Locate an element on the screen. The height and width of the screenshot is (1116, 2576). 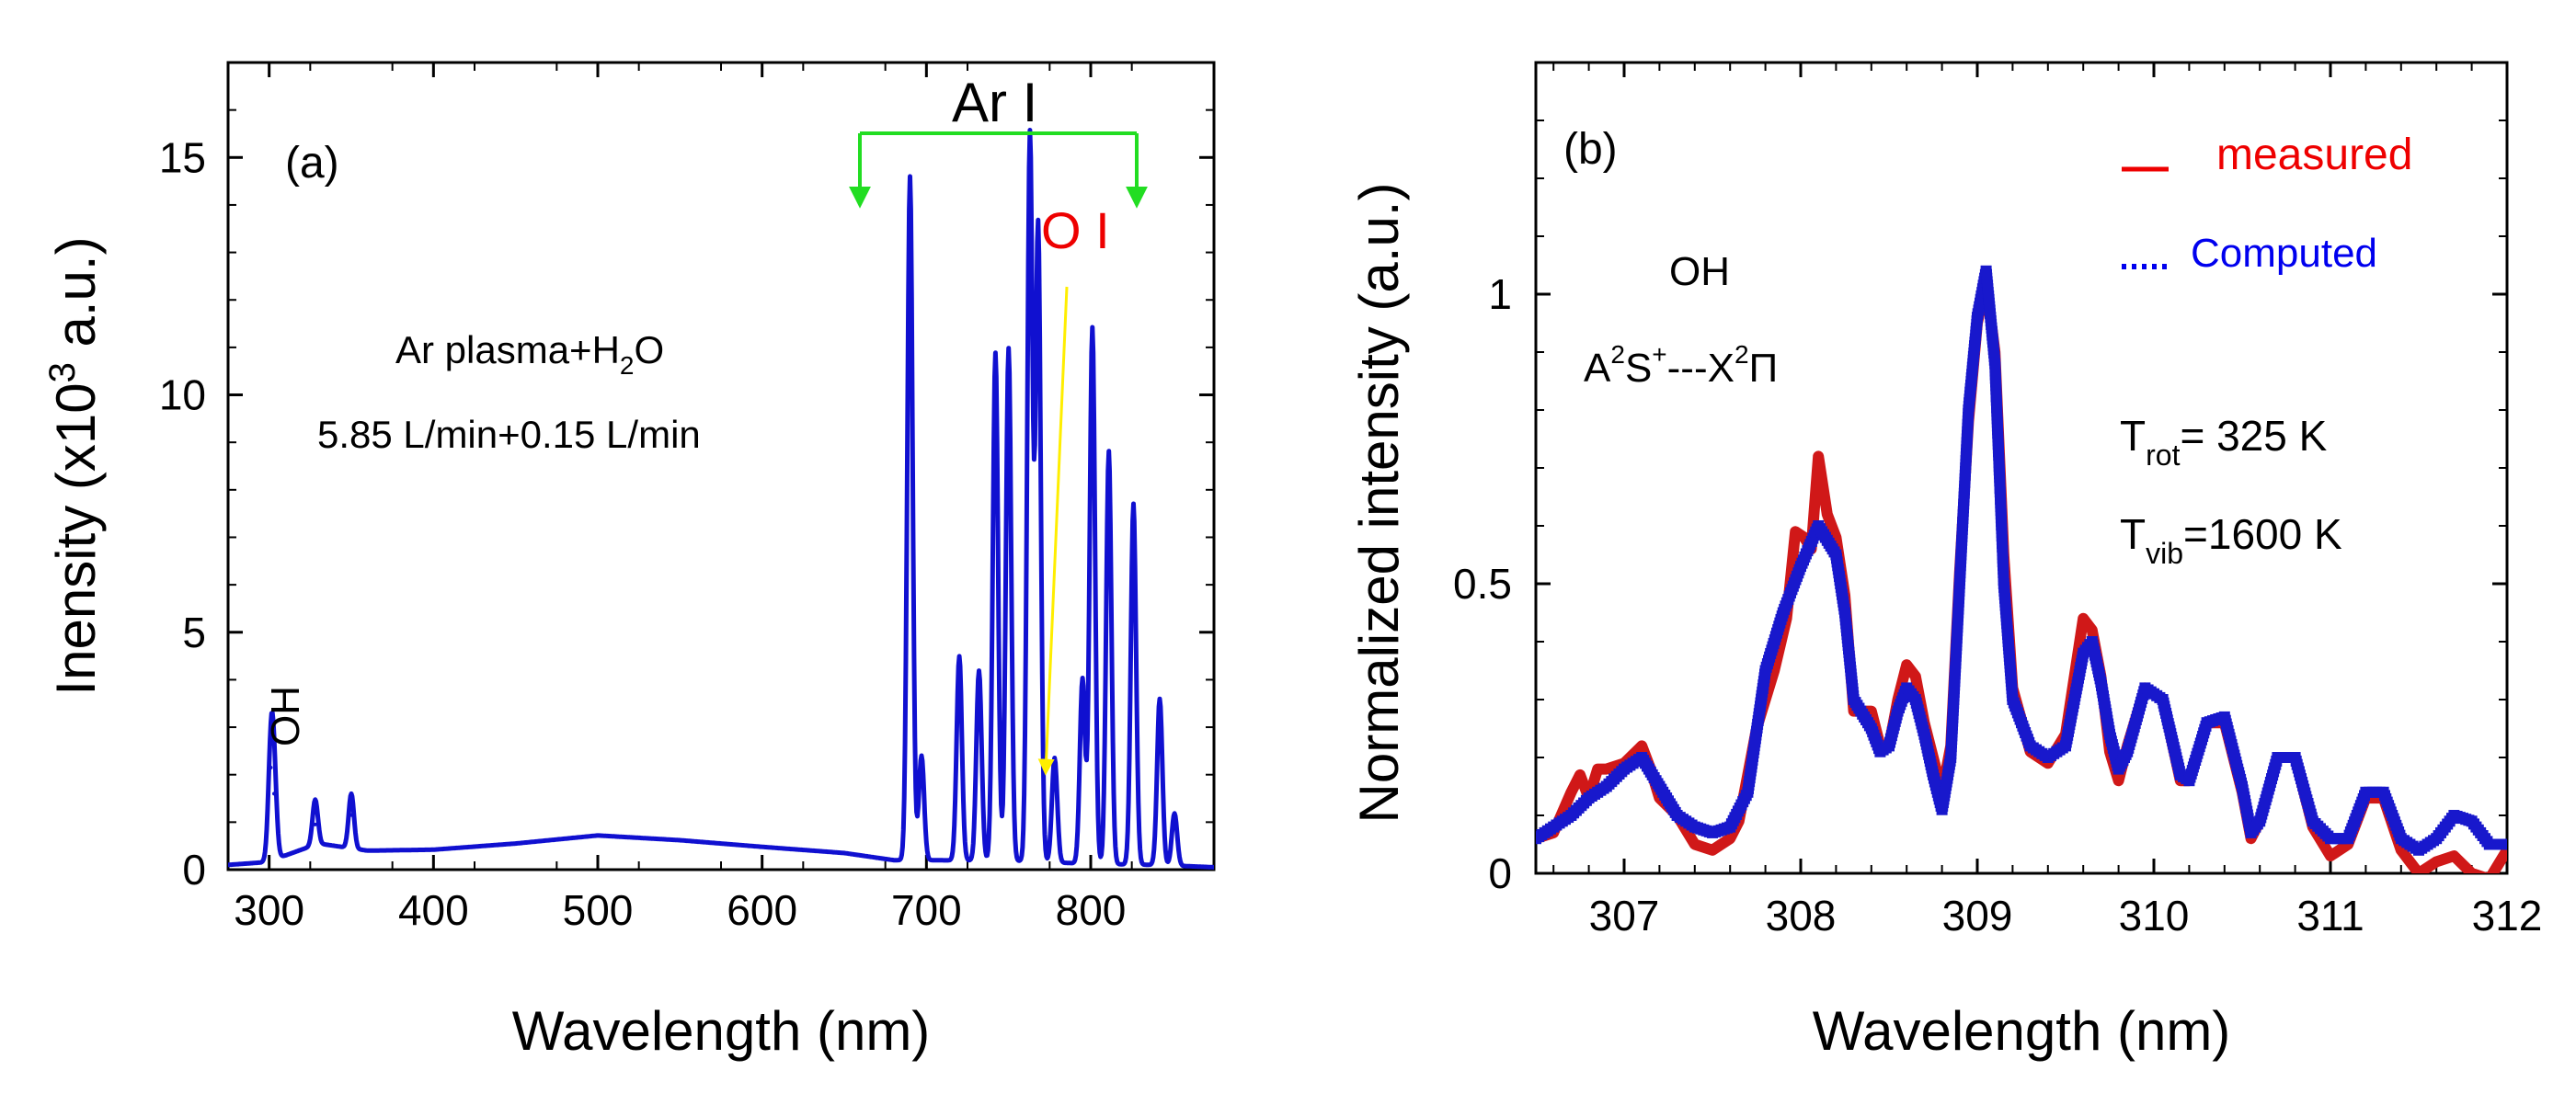
b-xtick-label: 312 is located at coordinates (2508, 915).